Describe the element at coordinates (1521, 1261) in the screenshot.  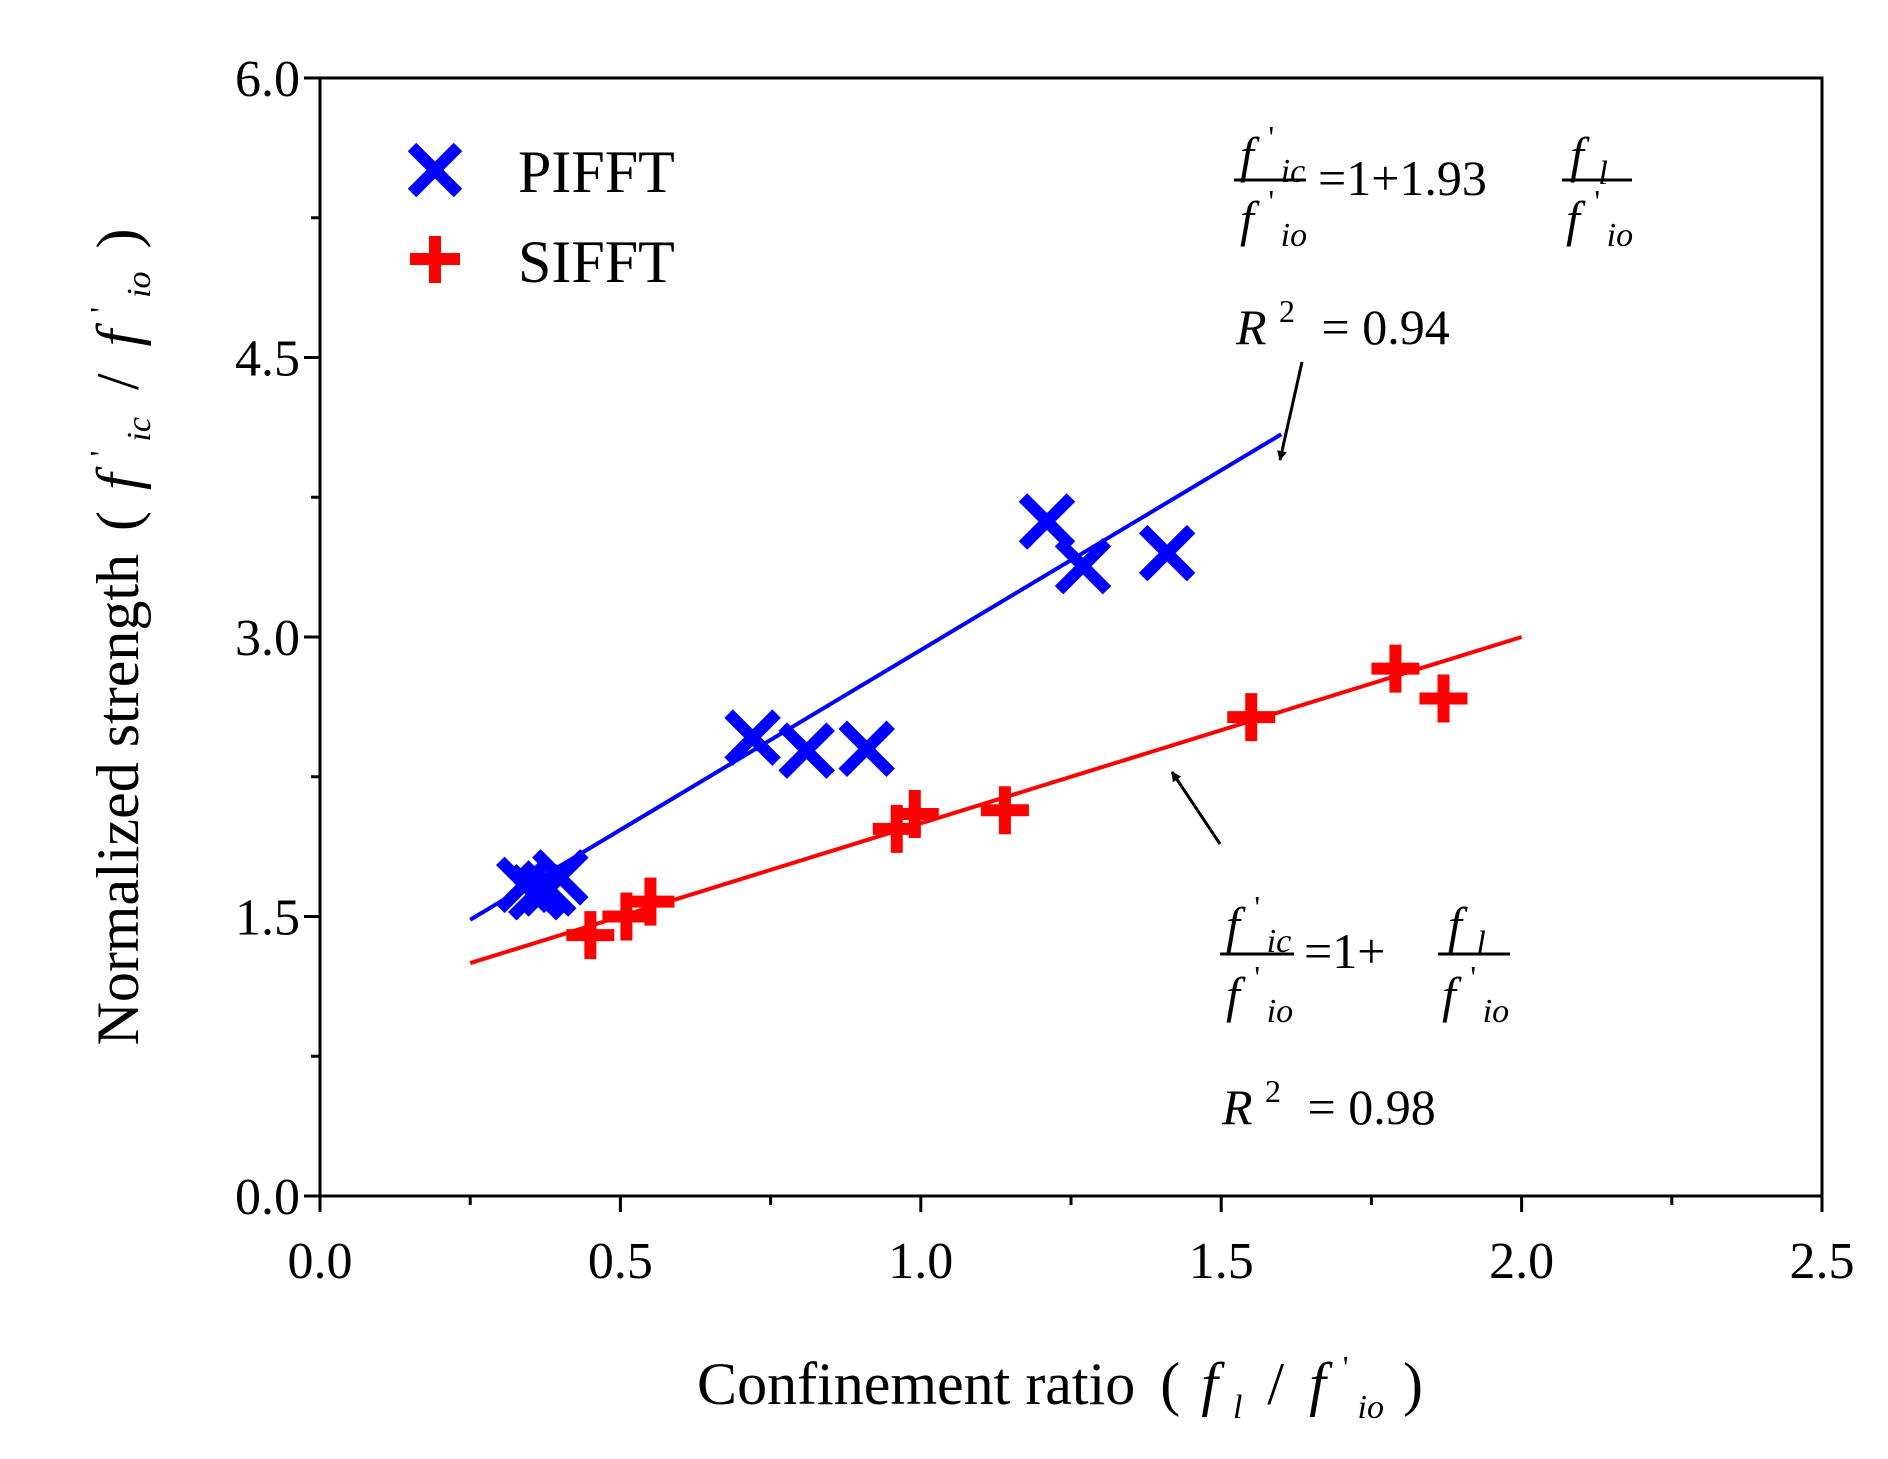
I see `x-tick-label: 2.0` at that location.